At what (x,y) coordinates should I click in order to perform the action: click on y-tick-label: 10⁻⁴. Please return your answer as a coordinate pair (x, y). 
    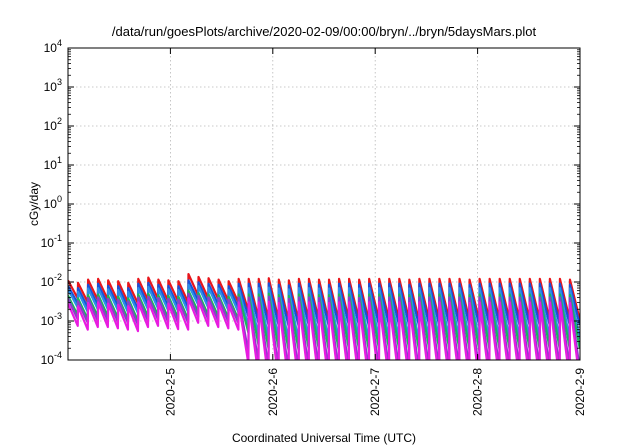
    Looking at the image, I should click on (51, 358).